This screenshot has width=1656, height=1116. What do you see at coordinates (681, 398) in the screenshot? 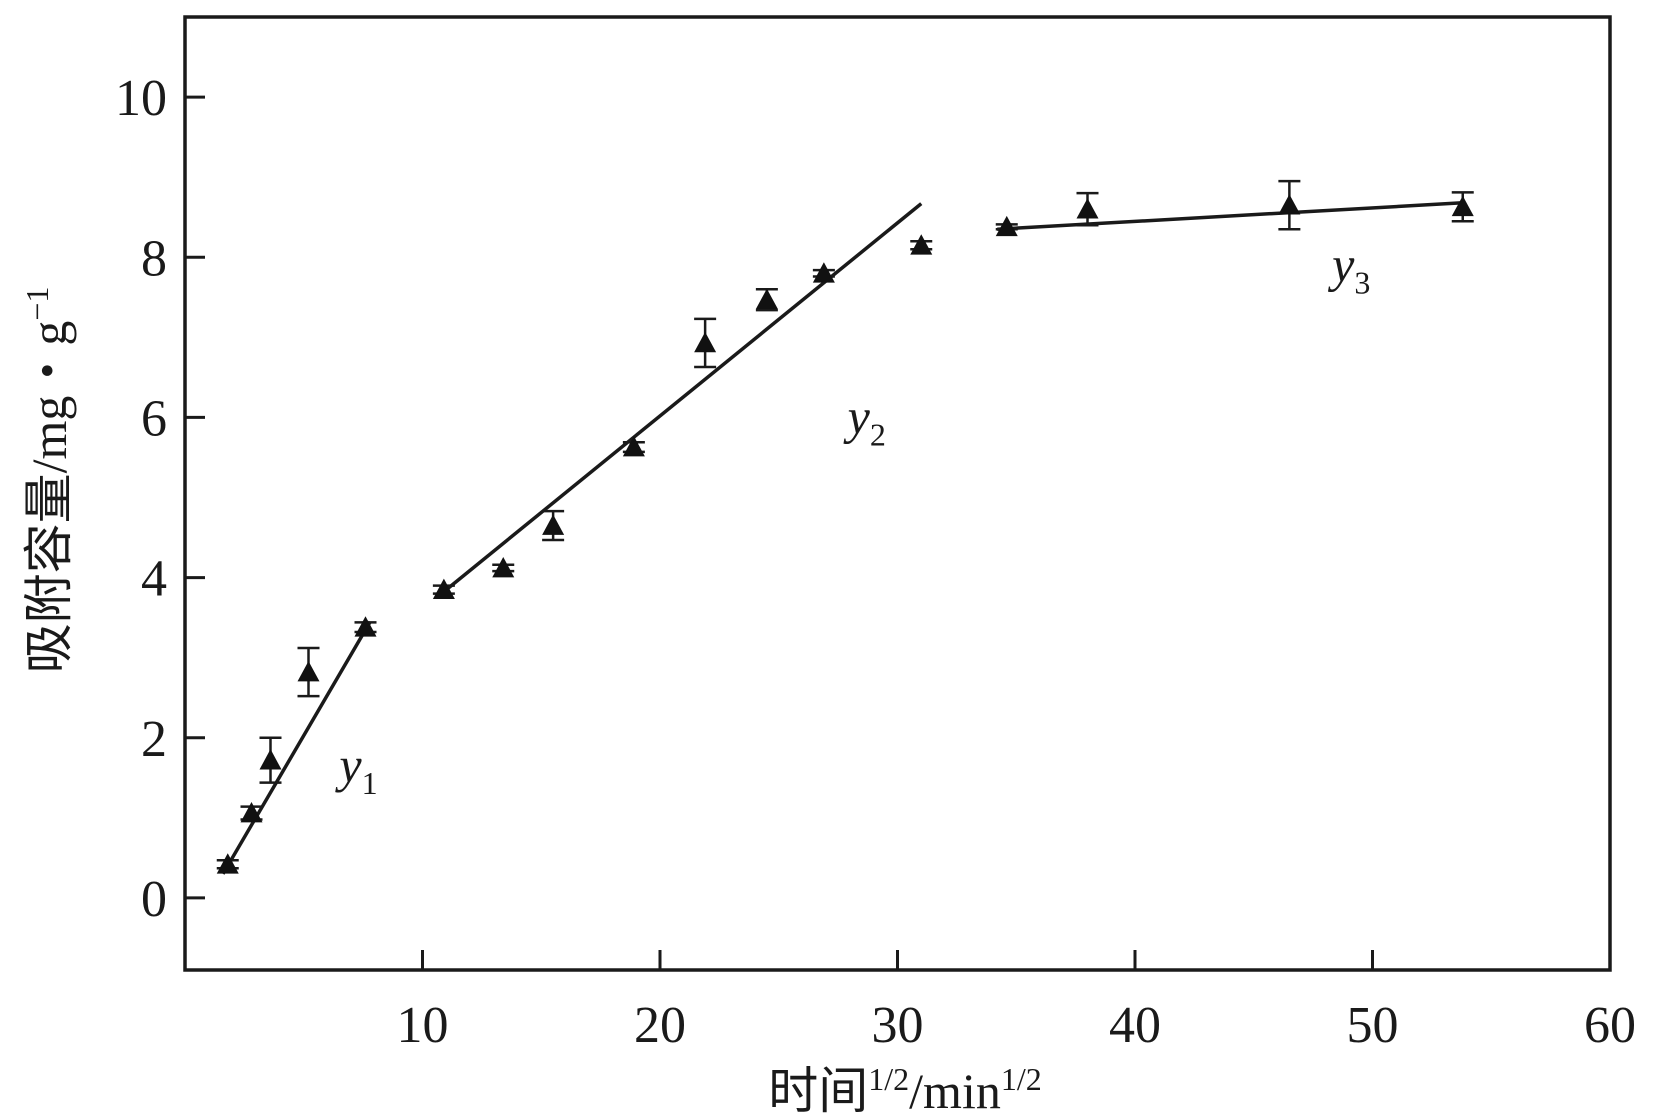
I see `fit-line-y2` at bounding box center [681, 398].